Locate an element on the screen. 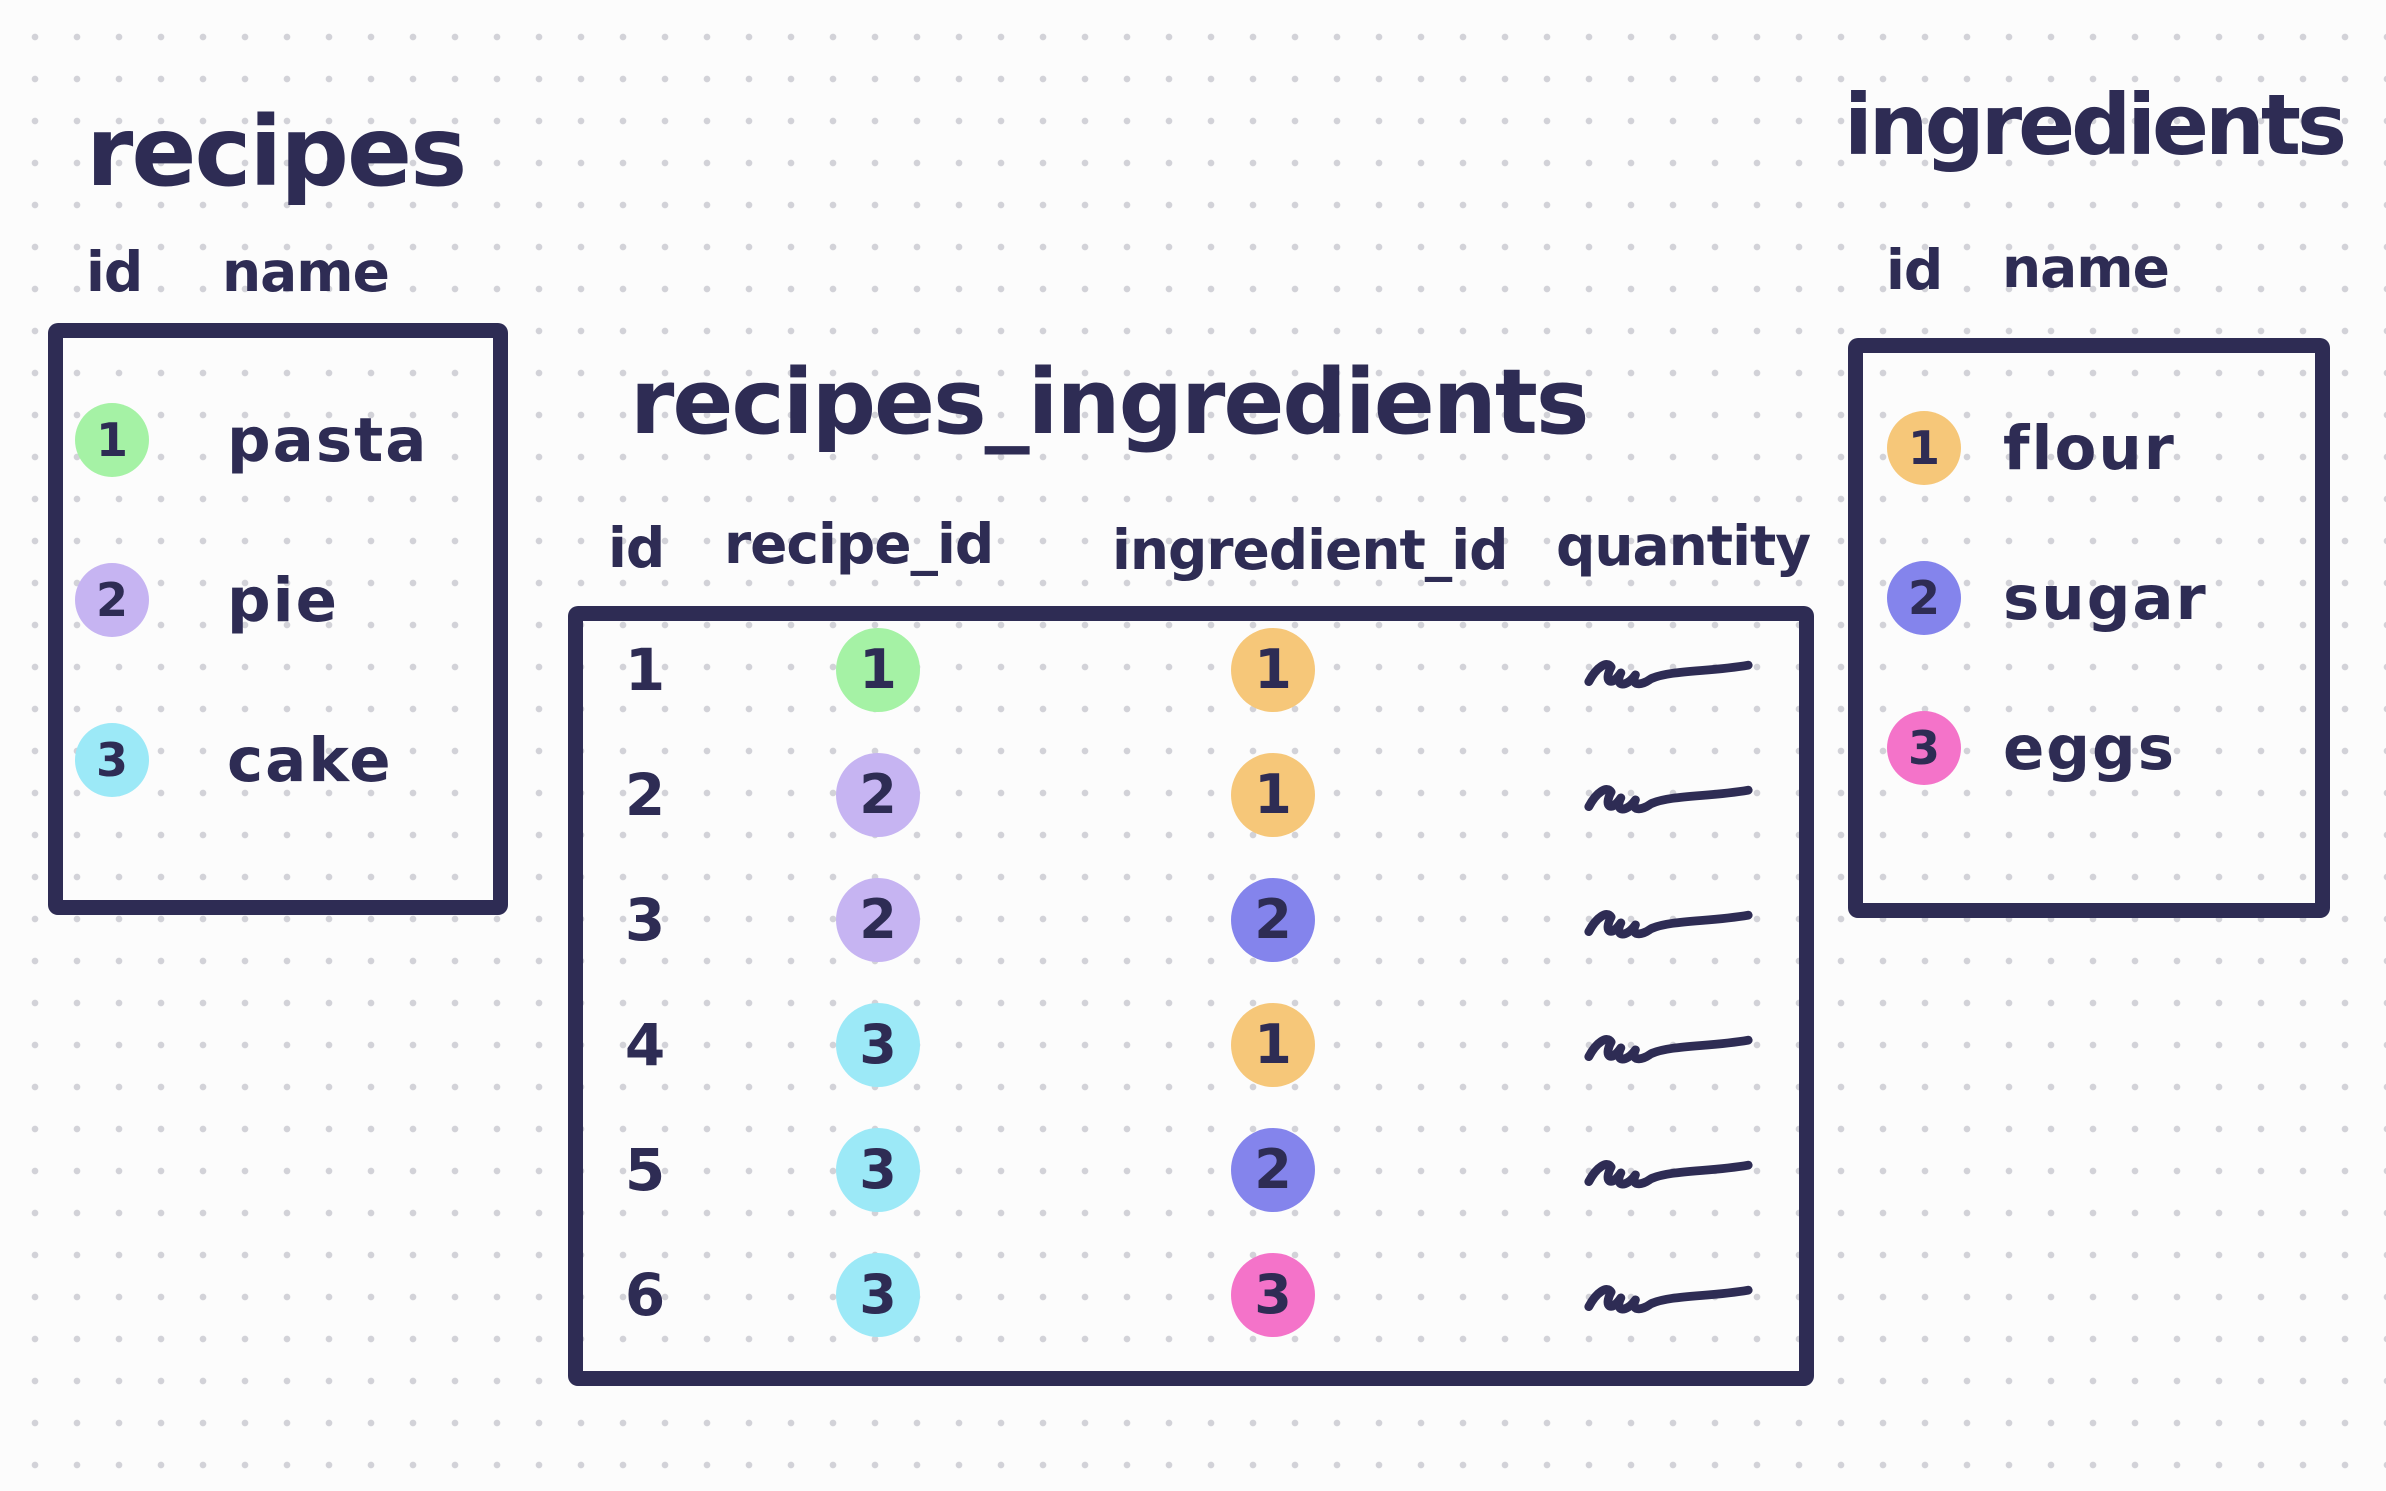  recipes-ingredients-column-header-id: id is located at coordinates (636, 548).